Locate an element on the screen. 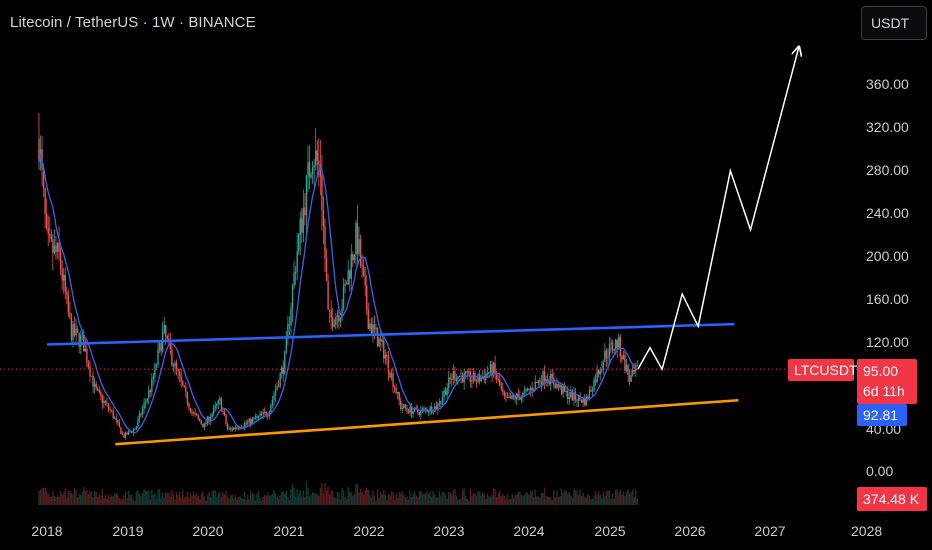 The height and width of the screenshot is (550, 932). currency-button: USDT is located at coordinates (894, 23).